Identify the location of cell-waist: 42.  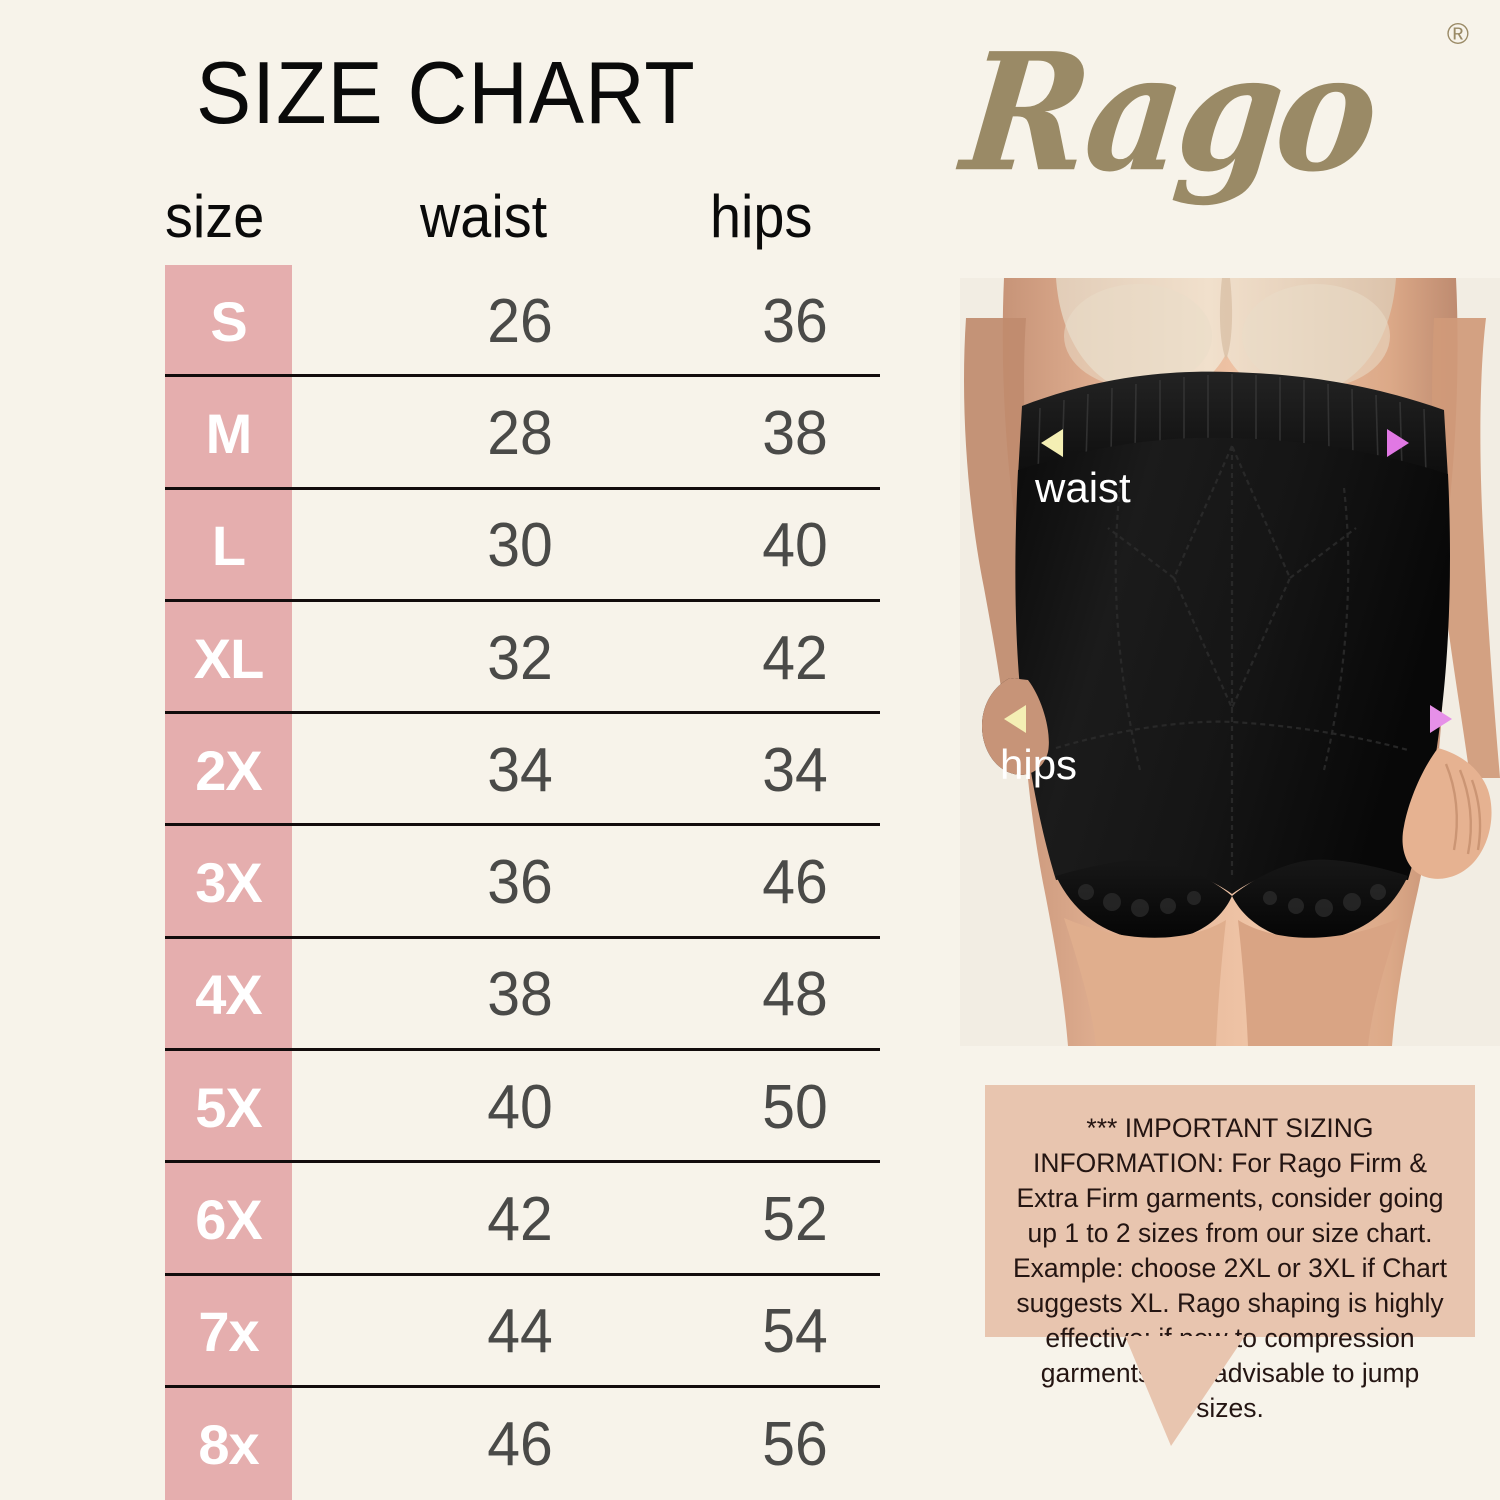
(520, 1220).